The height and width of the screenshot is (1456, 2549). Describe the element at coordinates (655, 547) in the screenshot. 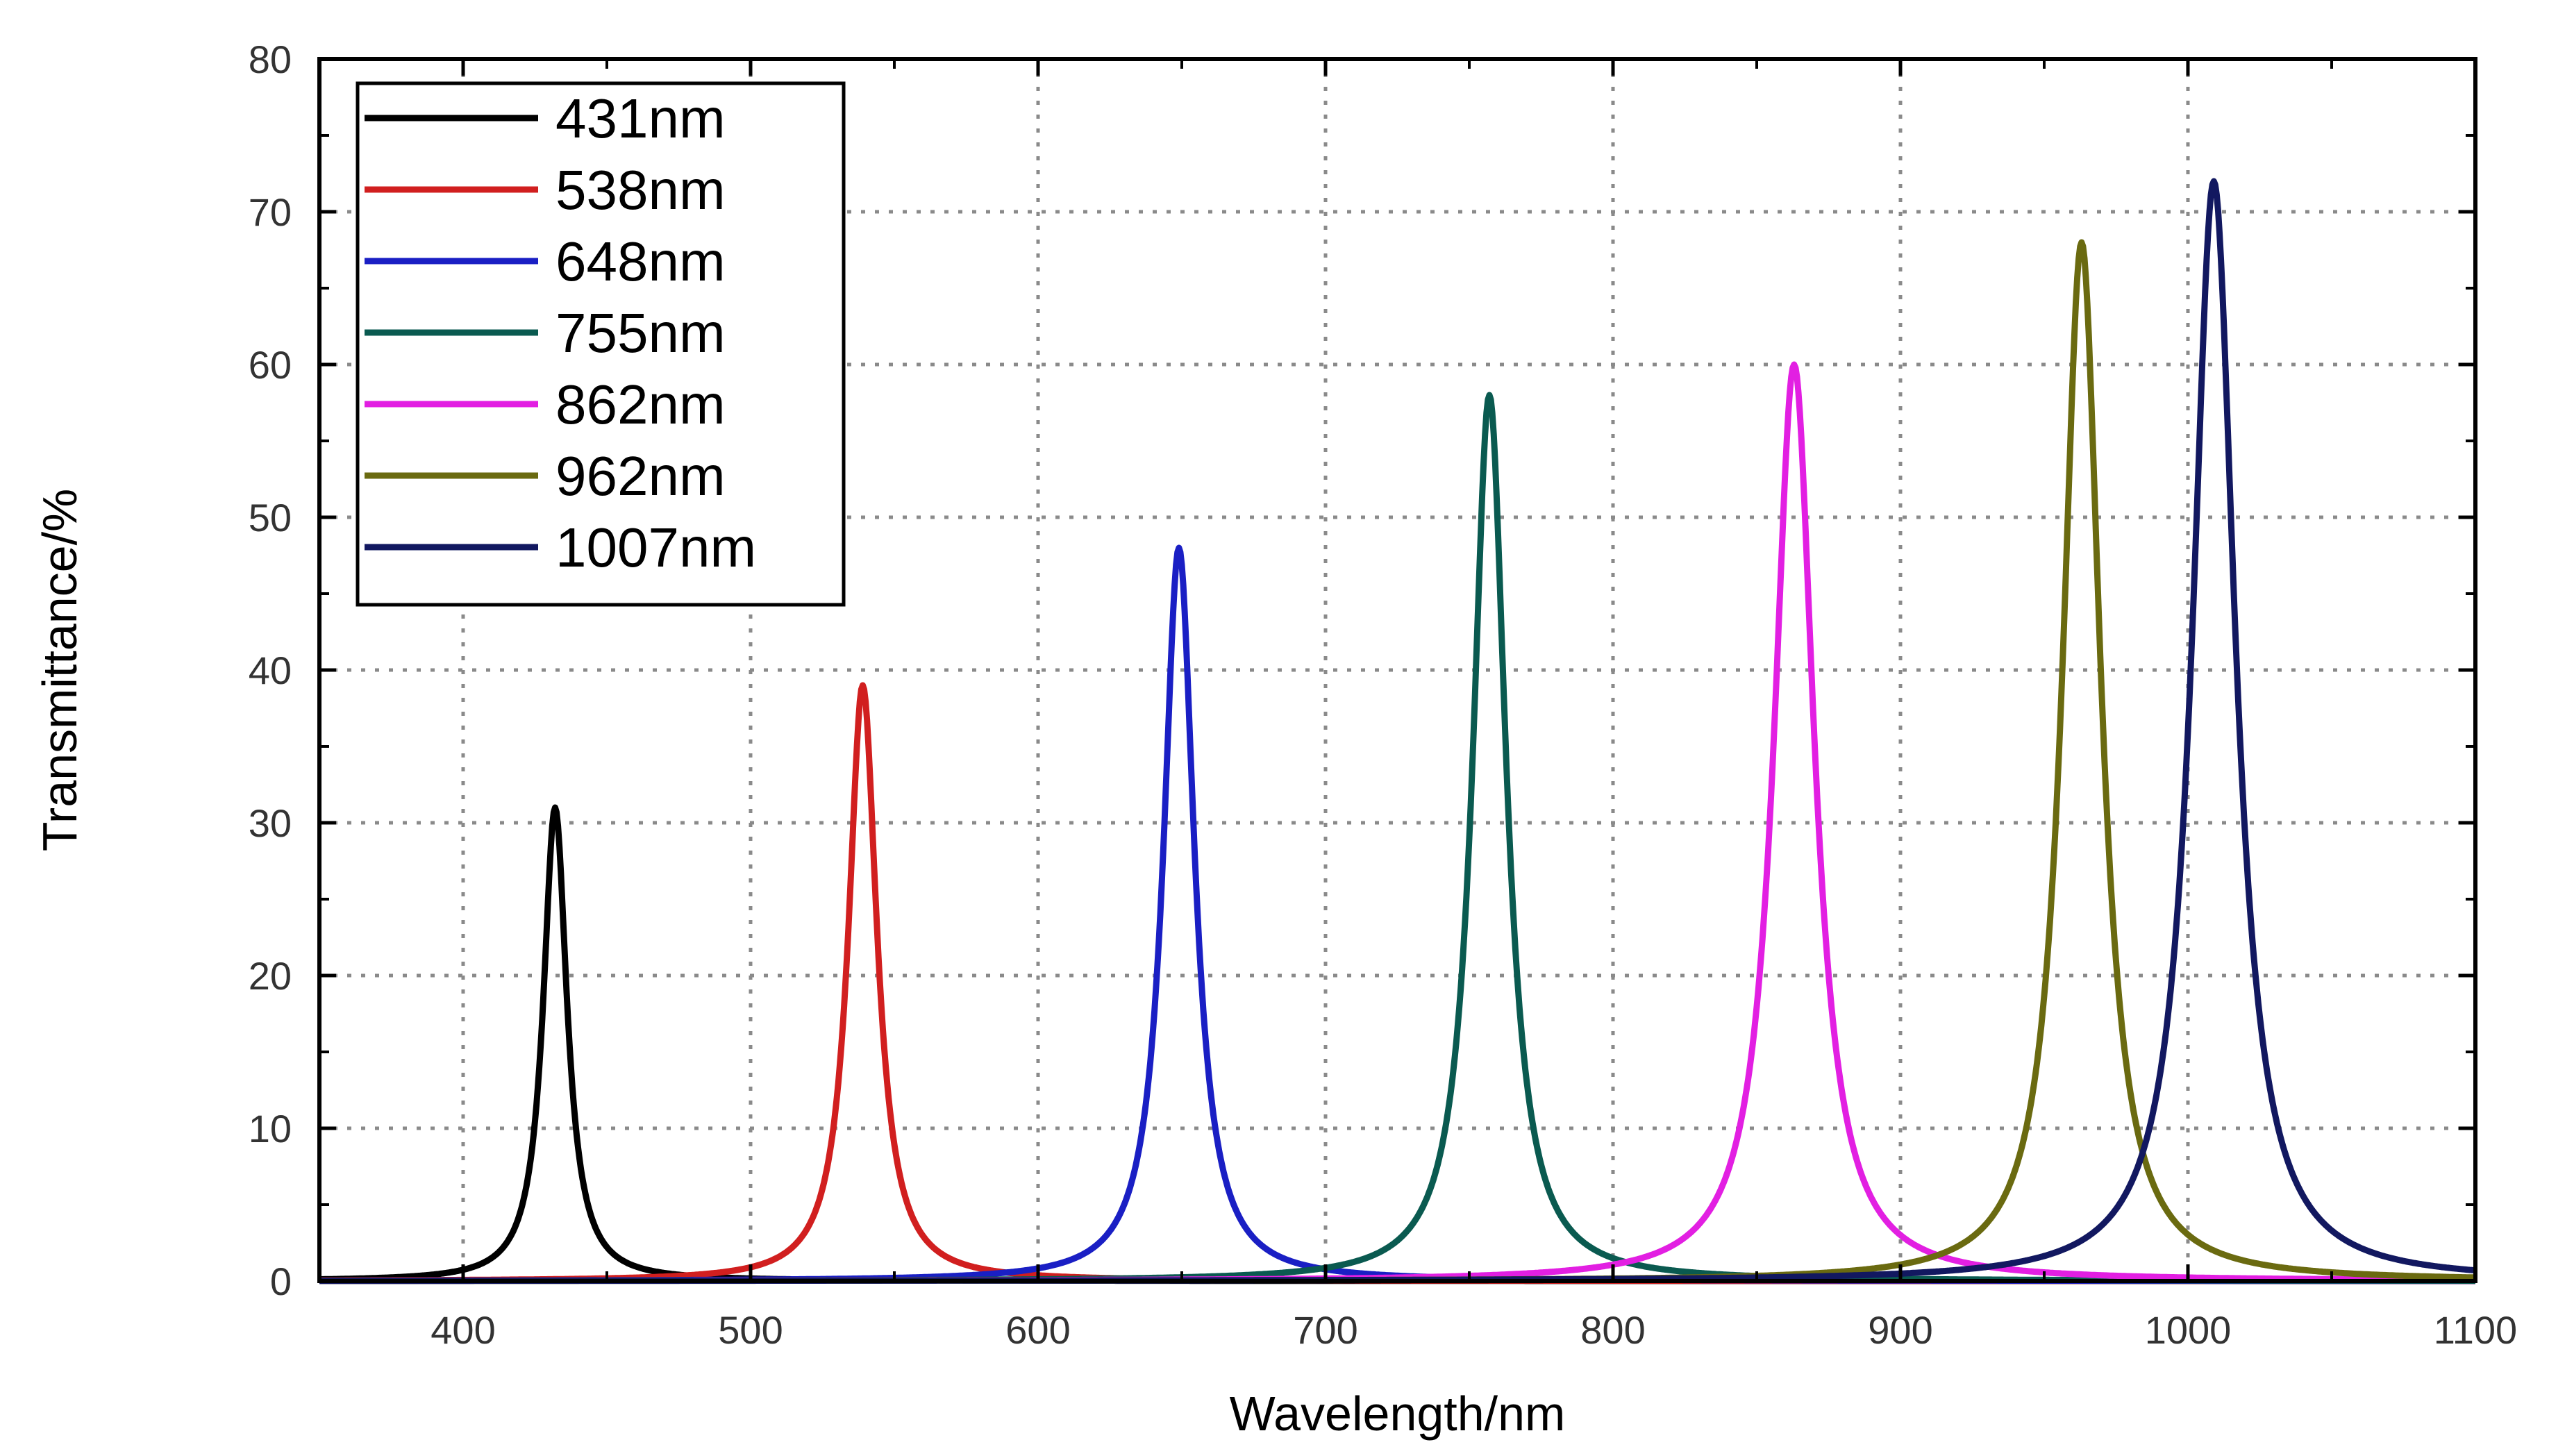

I see `legend-label: 1007nm` at that location.